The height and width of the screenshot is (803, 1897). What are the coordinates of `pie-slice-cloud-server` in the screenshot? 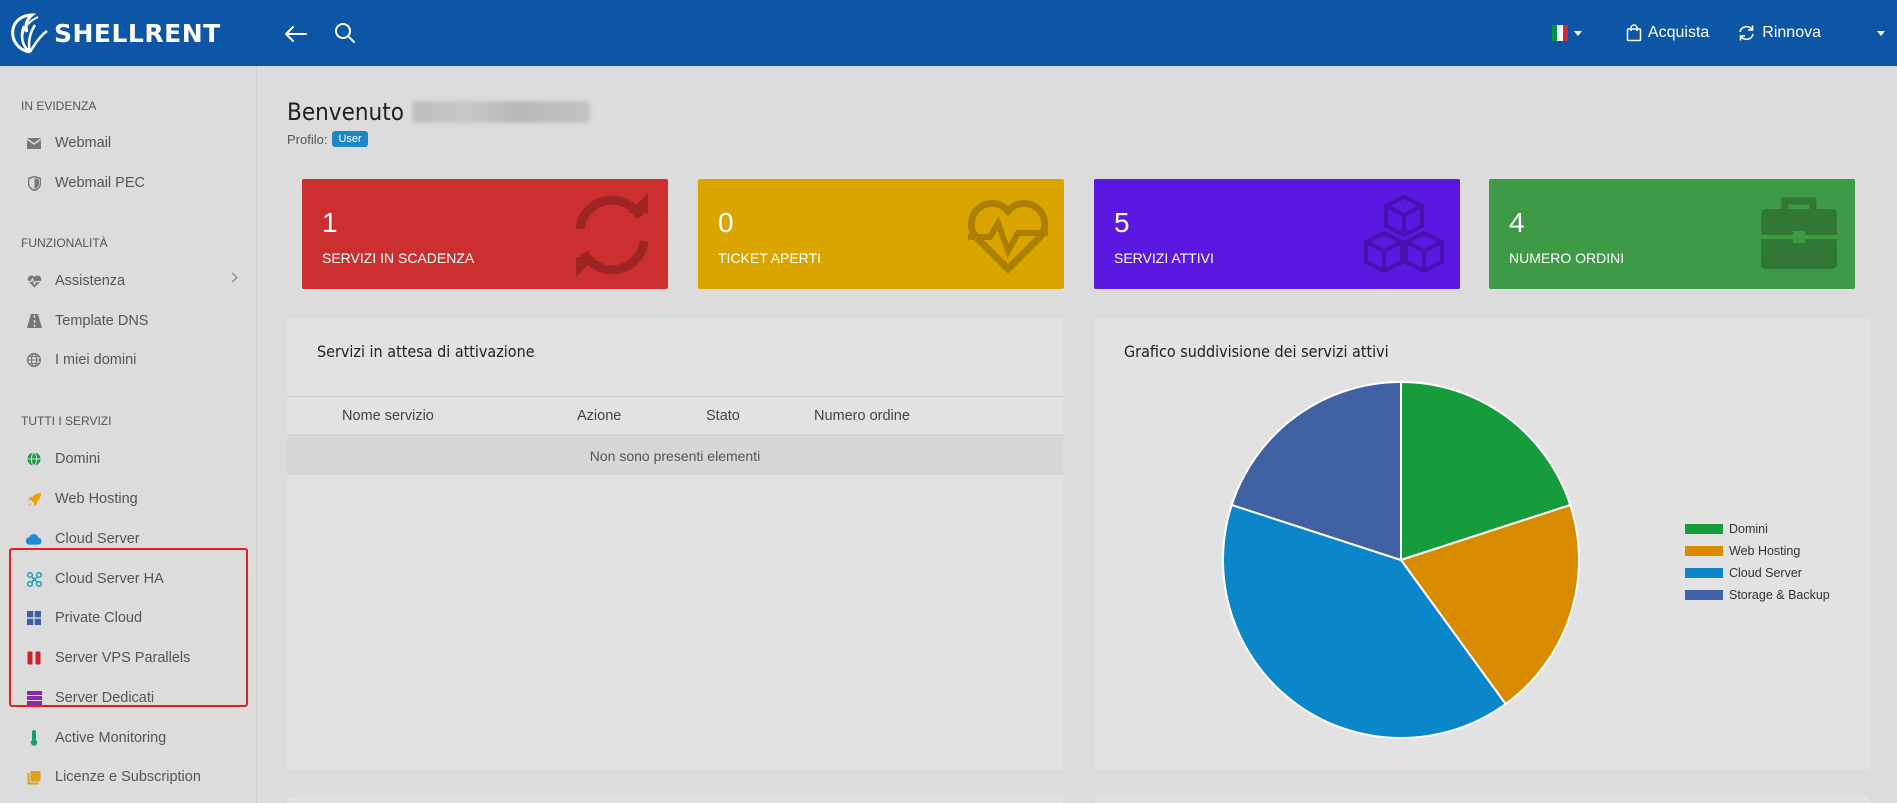 It's located at (1365, 621).